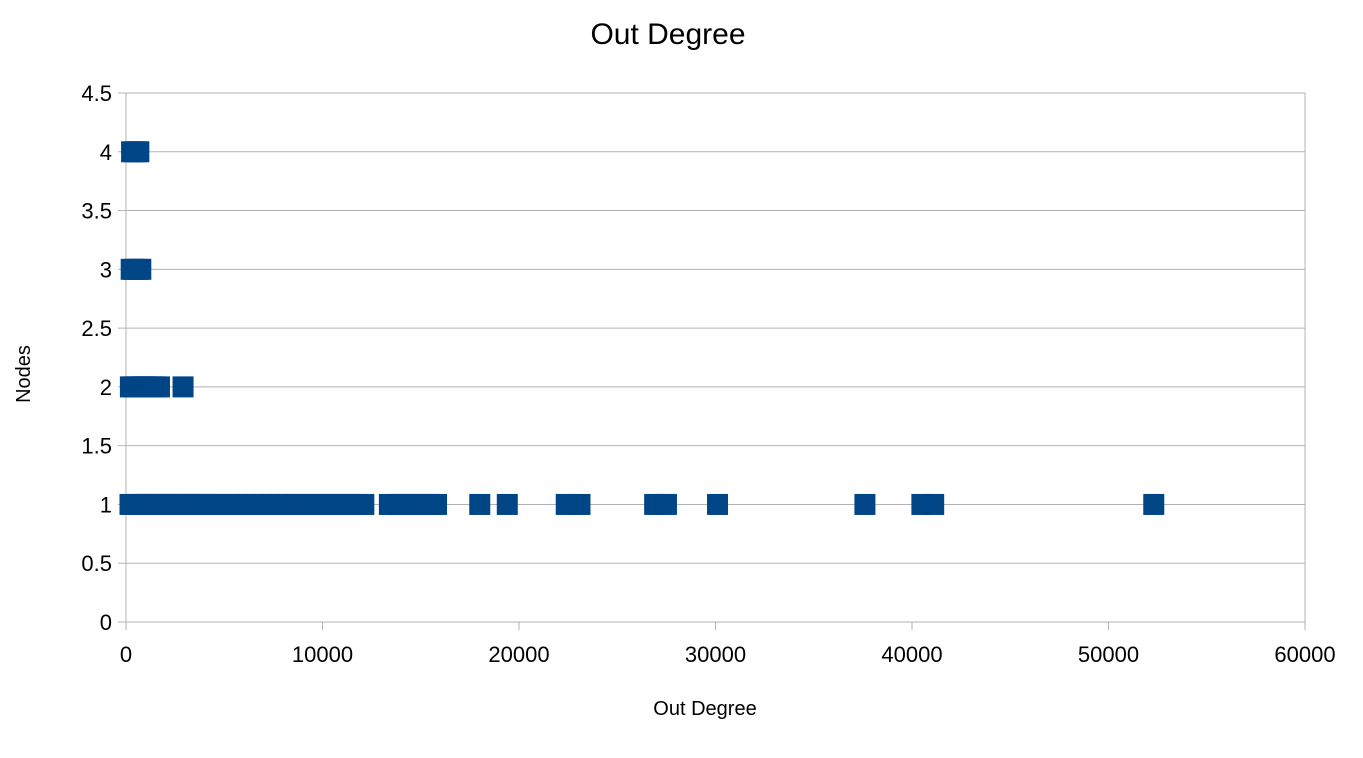 Image resolution: width=1363 pixels, height=758 pixels. What do you see at coordinates (667, 34) in the screenshot?
I see `chart-title: Out Degree` at bounding box center [667, 34].